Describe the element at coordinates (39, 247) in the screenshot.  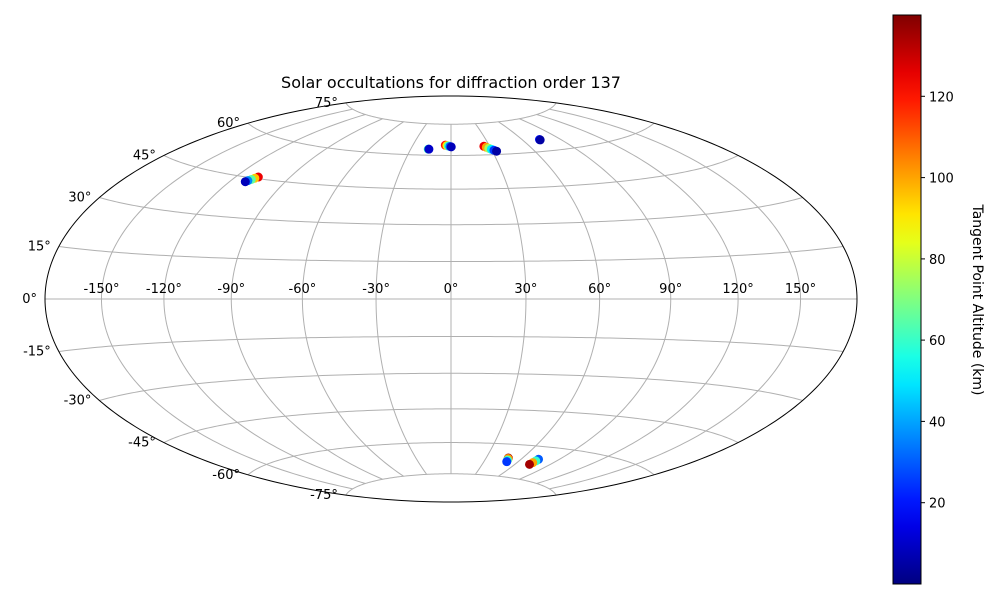
I see `latitude-tick-label: 15°` at that location.